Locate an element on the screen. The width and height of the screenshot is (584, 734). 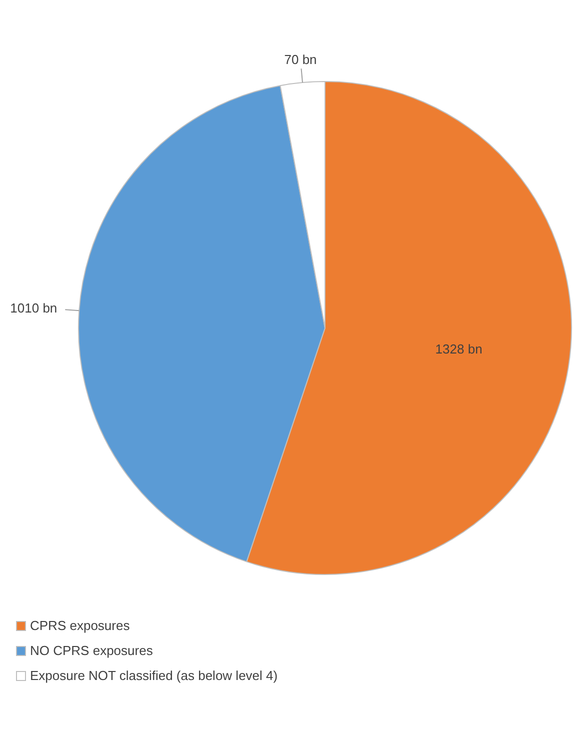
data-label: 1328 bn is located at coordinates (458, 348).